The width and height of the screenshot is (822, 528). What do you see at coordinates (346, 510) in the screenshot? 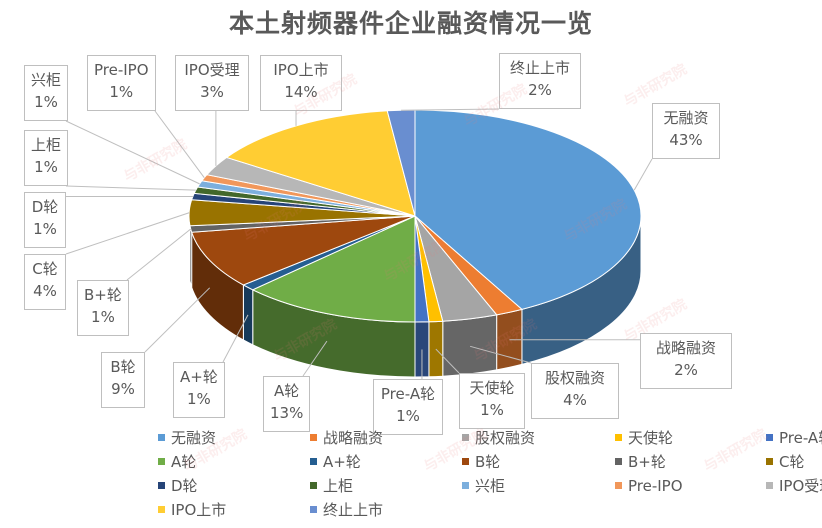
I see `legend-item: 终止上市` at bounding box center [346, 510].